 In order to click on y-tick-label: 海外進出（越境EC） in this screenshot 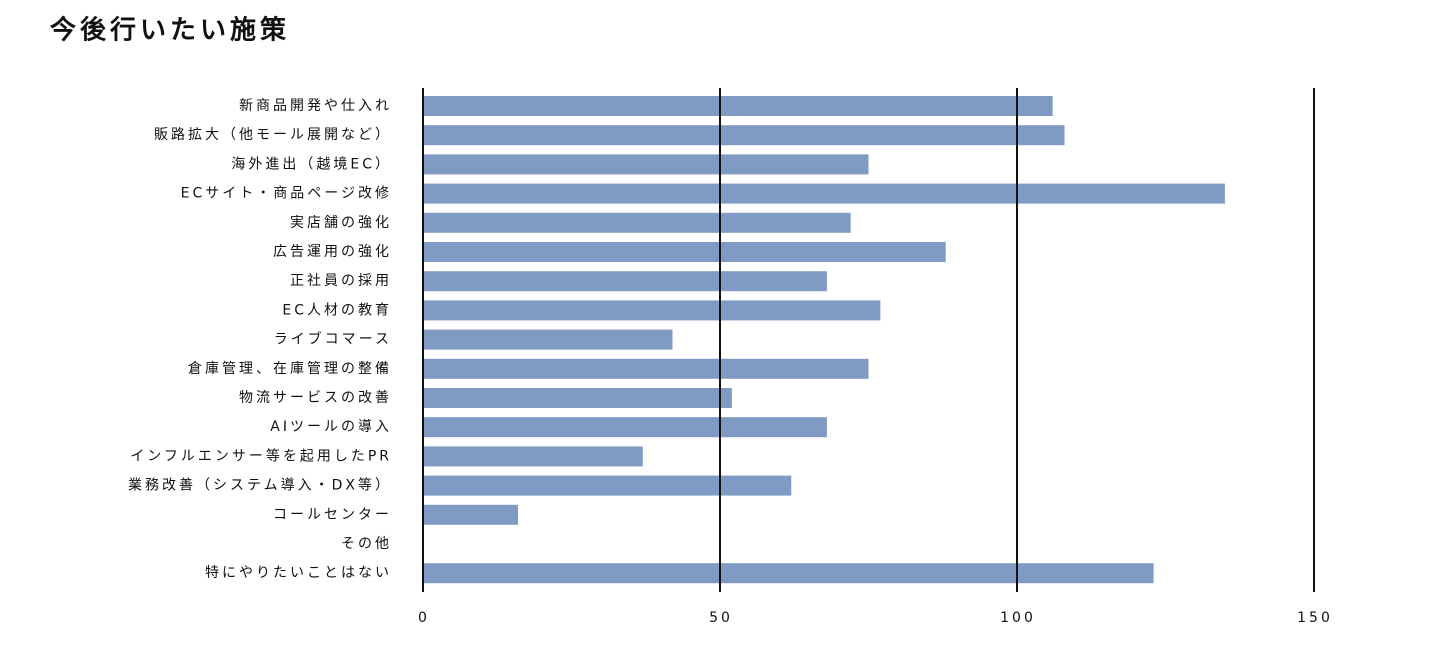, I will do `click(311, 164)`.